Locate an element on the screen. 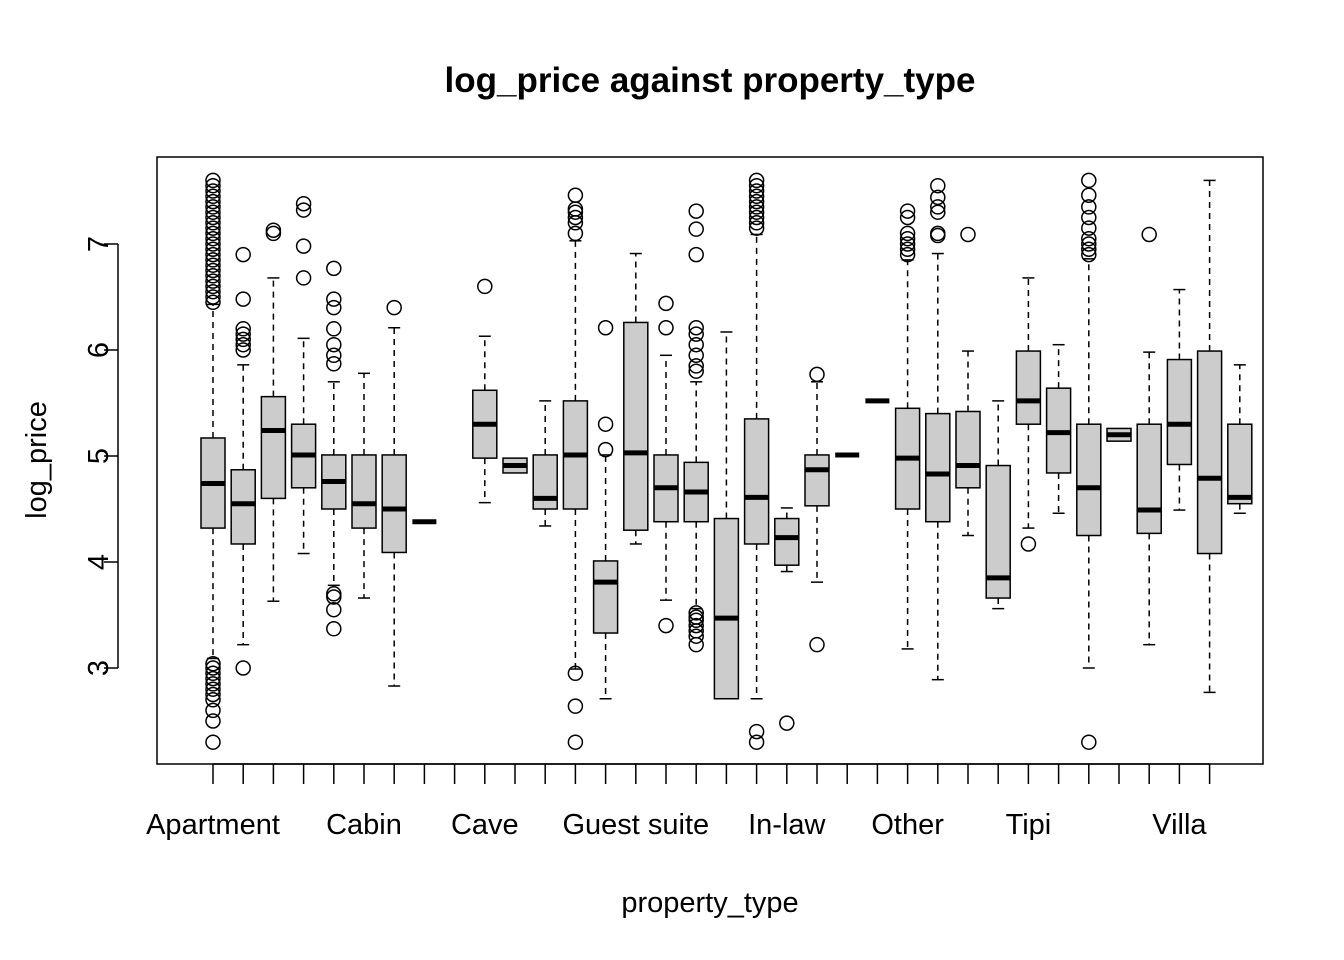  x-tick-label: Apartment is located at coordinates (213, 825).